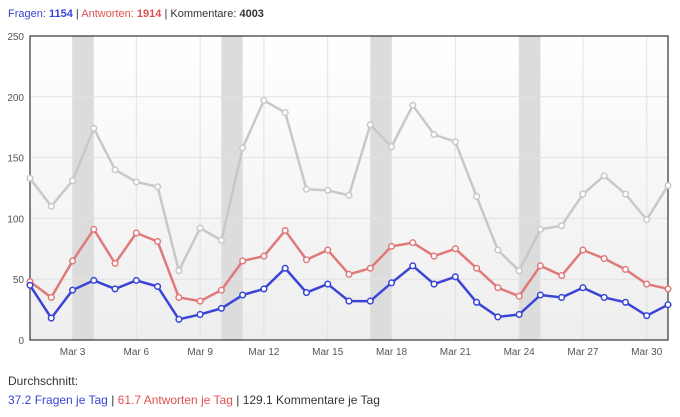  What do you see at coordinates (456, 352) in the screenshot?
I see `x-tick-label: Mar 21` at bounding box center [456, 352].